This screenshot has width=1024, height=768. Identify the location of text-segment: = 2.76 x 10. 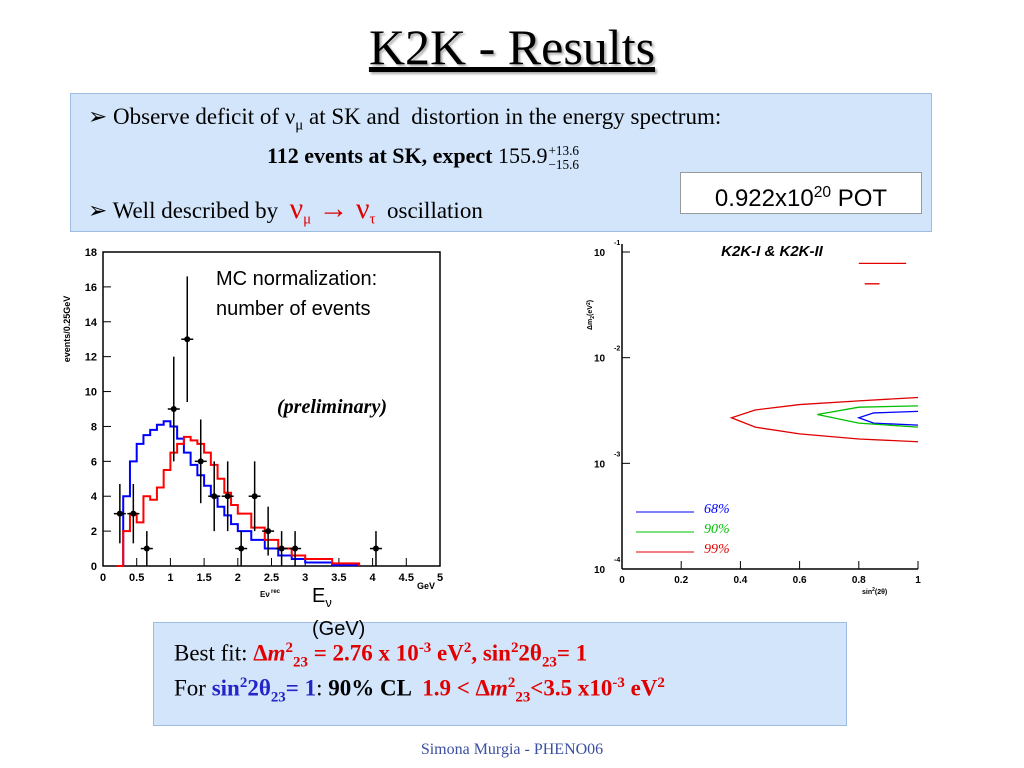
(363, 653).